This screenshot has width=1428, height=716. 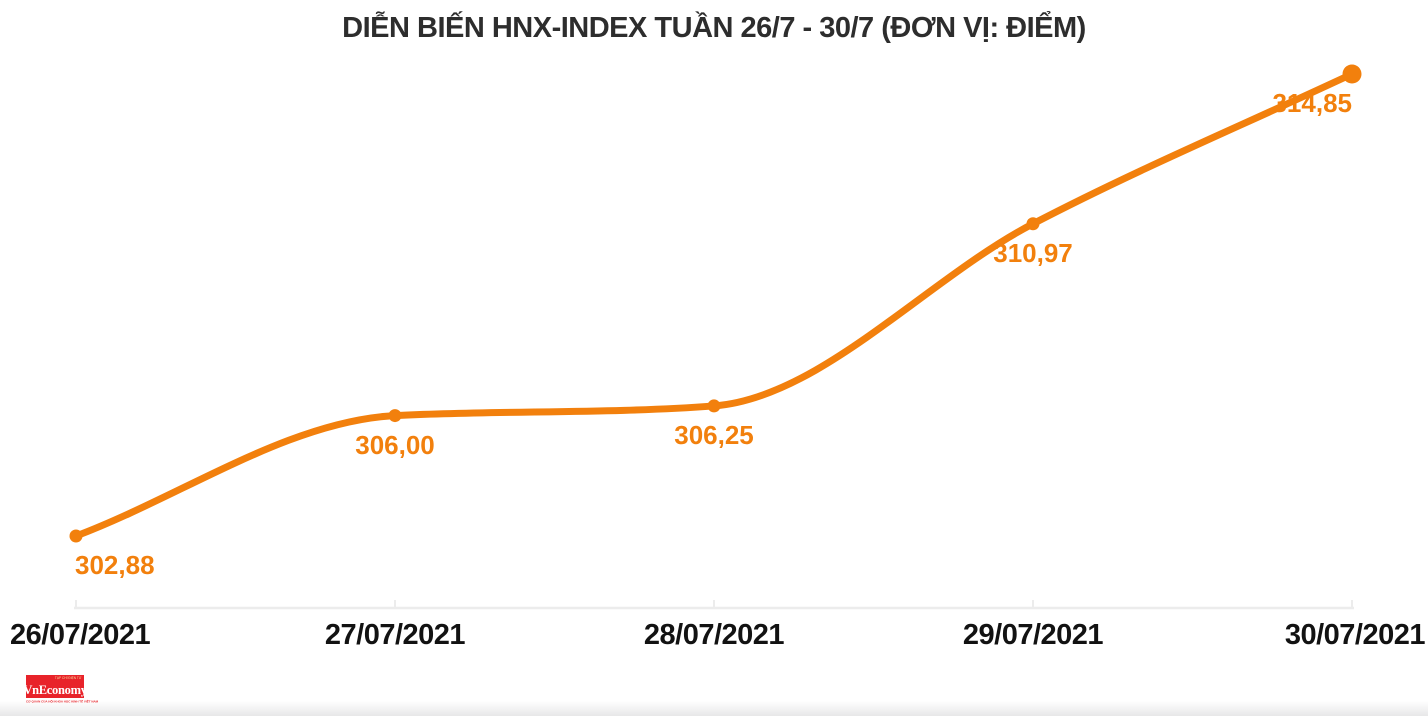 I want to click on logo-wordmark: VnEconomy, so click(x=55, y=690).